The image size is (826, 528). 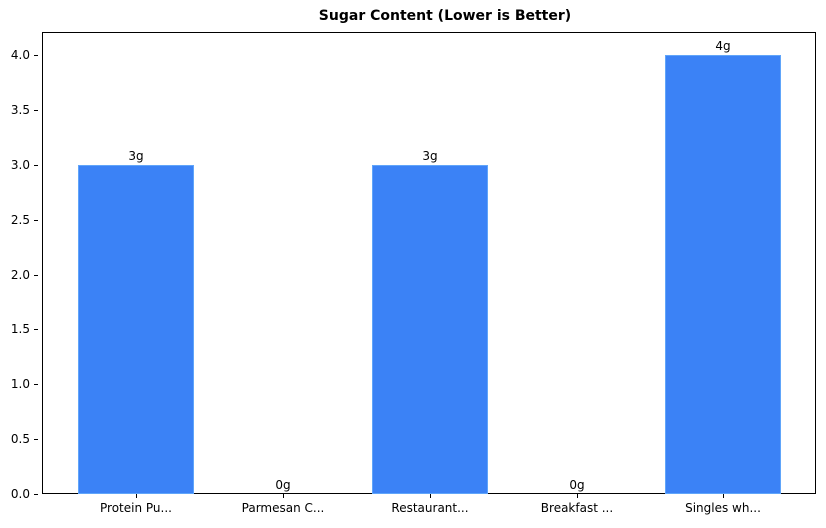 What do you see at coordinates (20, 274) in the screenshot?
I see `y-tick-label: 2.0` at bounding box center [20, 274].